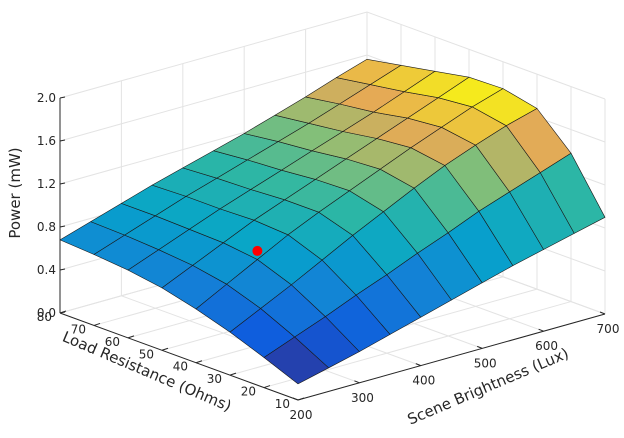 This screenshot has height=438, width=624. I want to click on surface-patch, so click(572, 193).